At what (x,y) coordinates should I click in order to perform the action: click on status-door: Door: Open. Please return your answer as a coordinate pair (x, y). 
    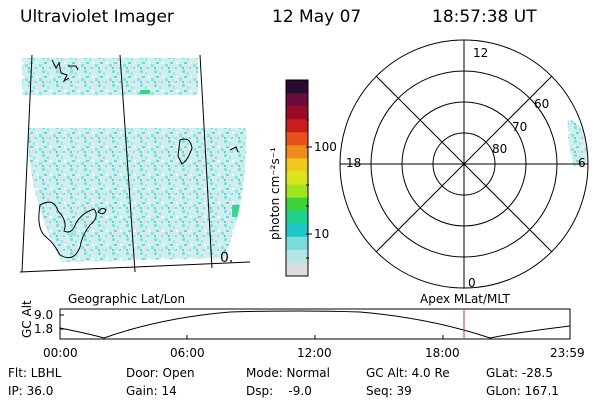
    Looking at the image, I should click on (160, 373).